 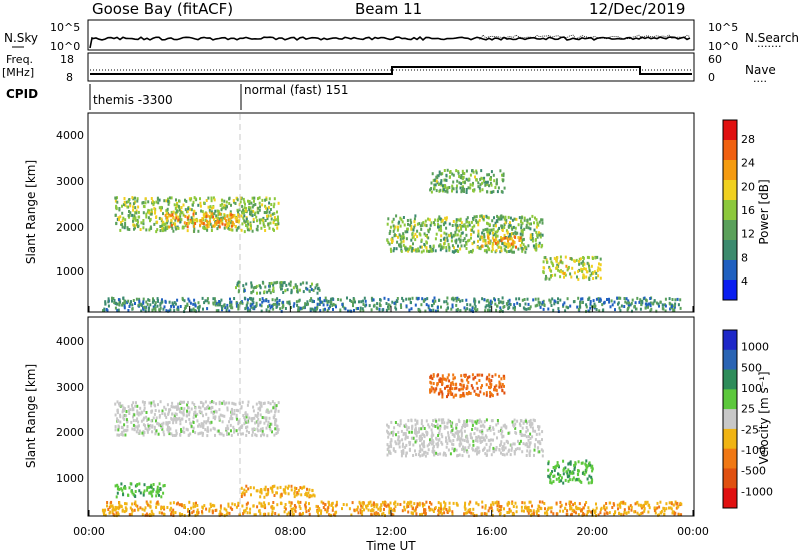 I want to click on velocity-ytick-4000: 4000, so click(x=70, y=341).